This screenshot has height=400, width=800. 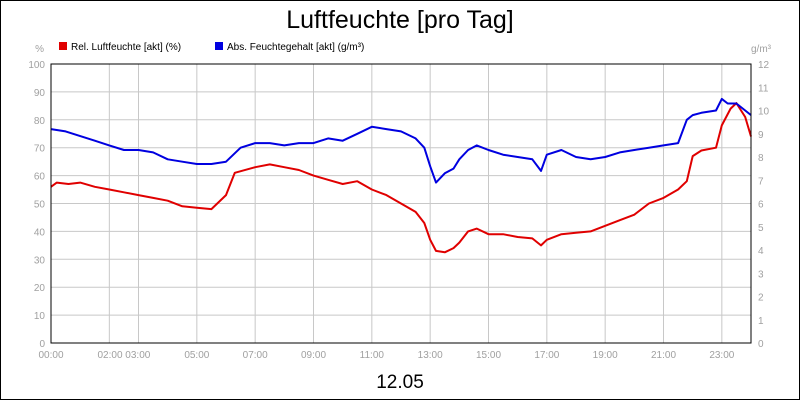 I want to click on right-tick-label: 6, so click(x=761, y=205).